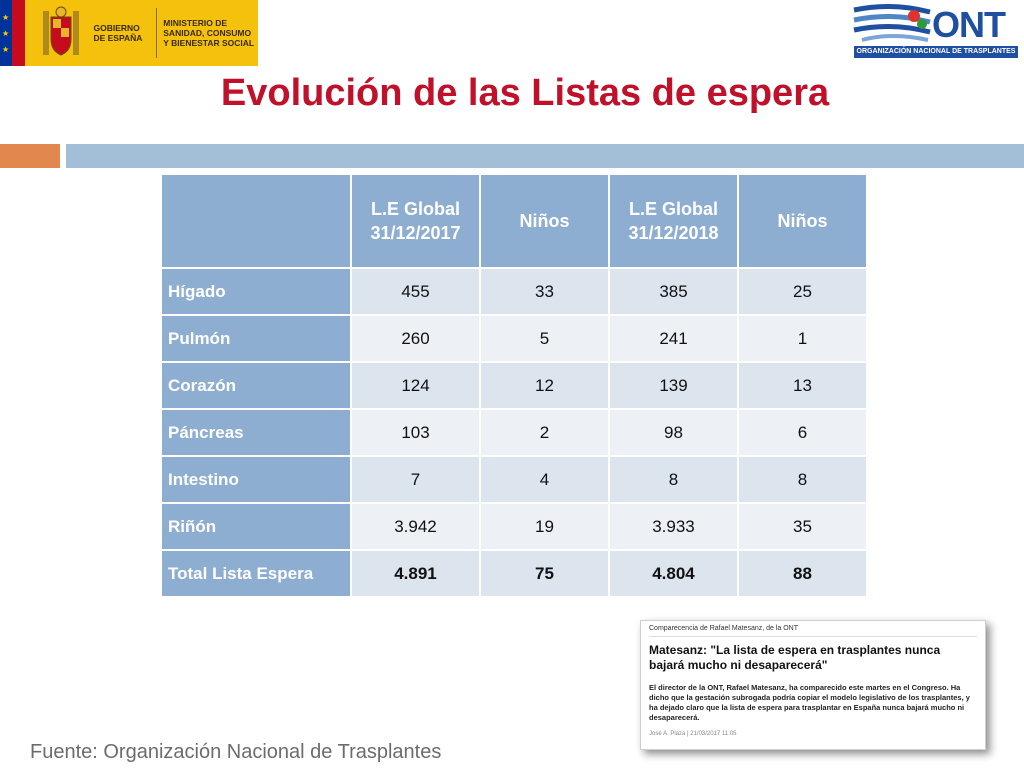 The width and height of the screenshot is (1024, 768). What do you see at coordinates (12, 33) in the screenshot?
I see `eu-flag-icon: ★ ★ ★` at bounding box center [12, 33].